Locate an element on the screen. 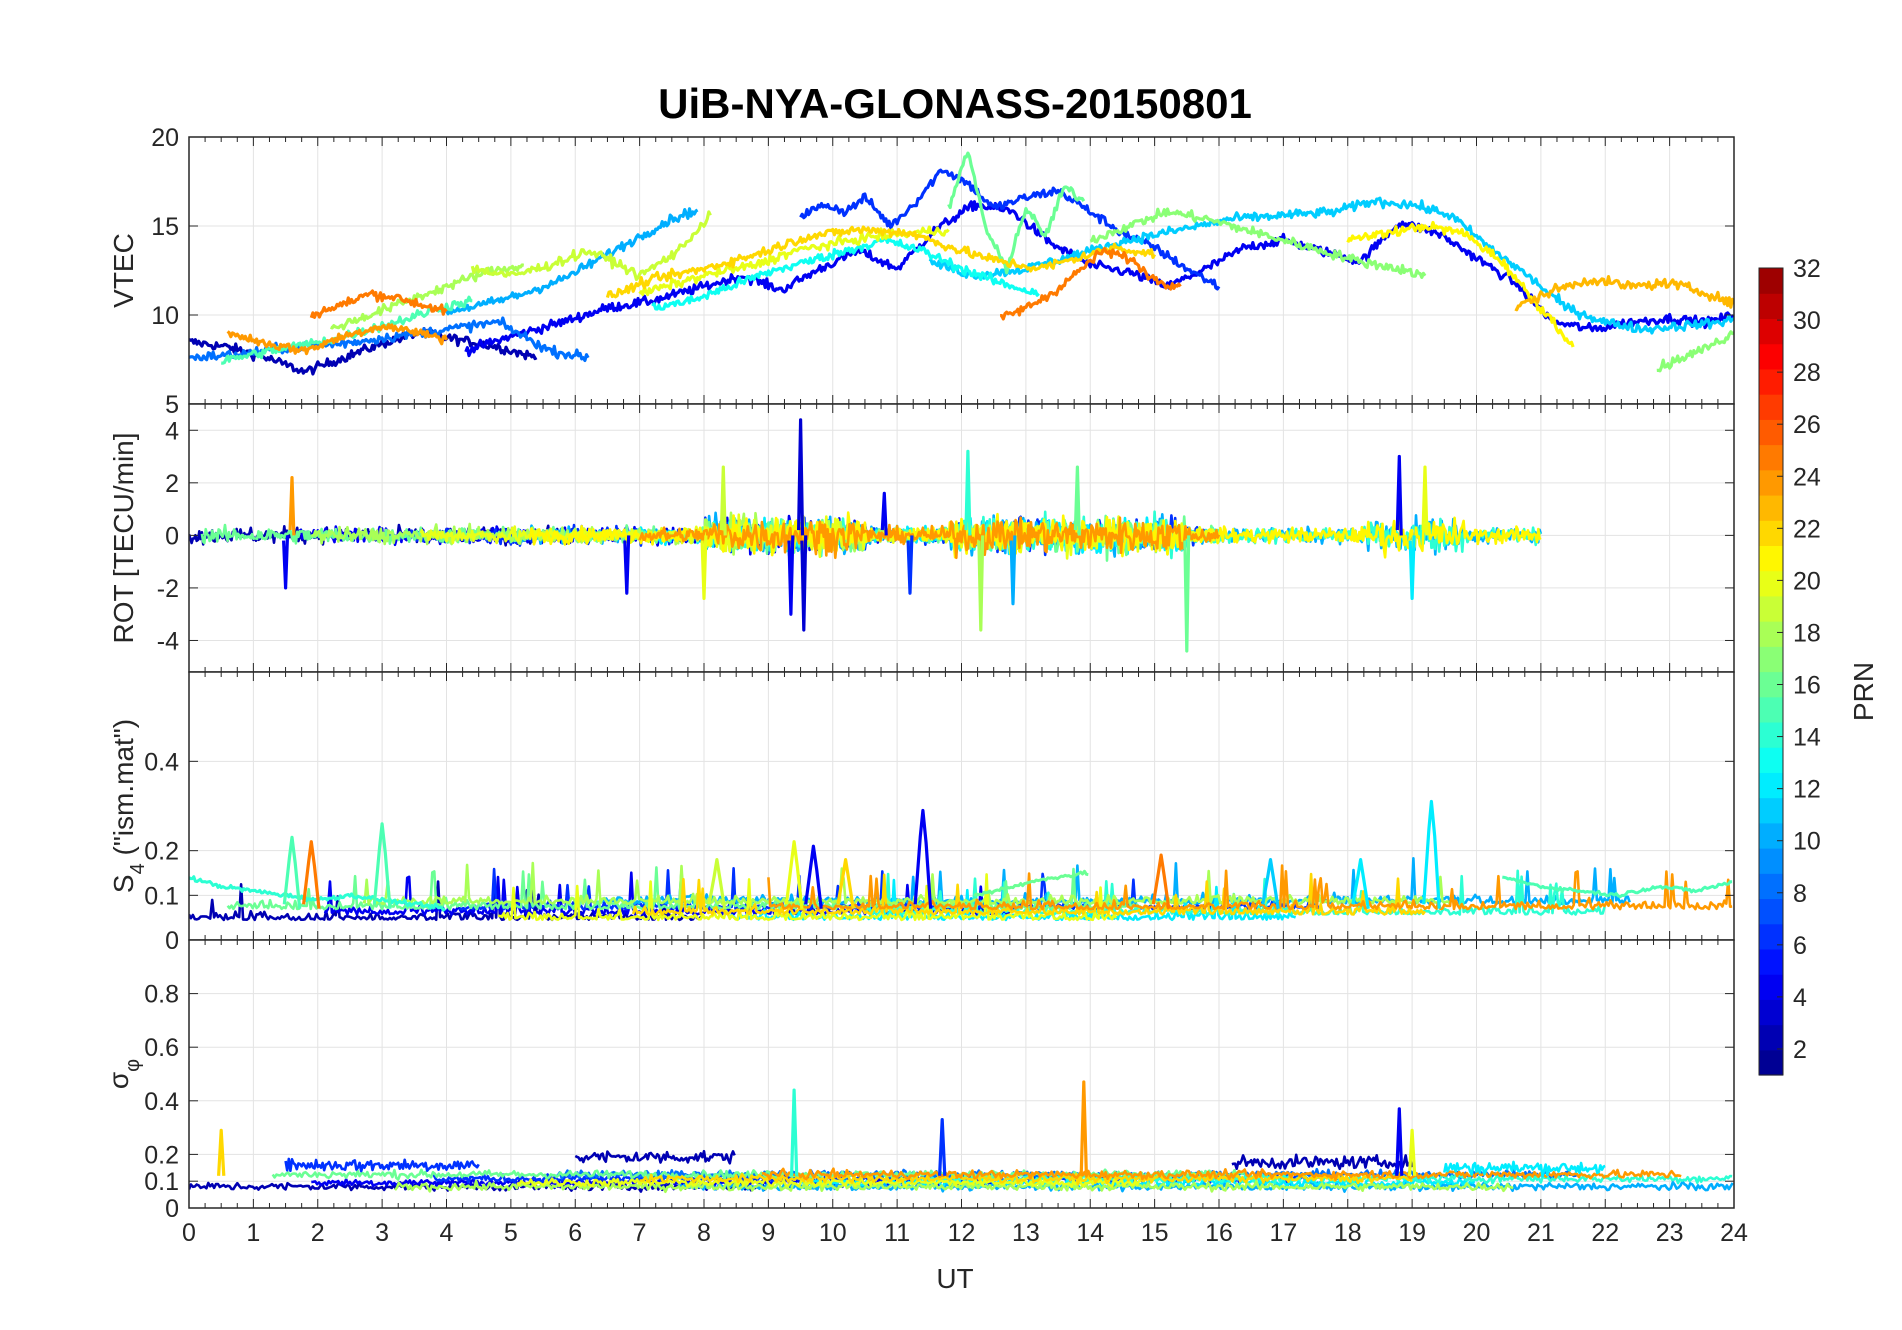  y-tick-label: 0 is located at coordinates (172, 941).